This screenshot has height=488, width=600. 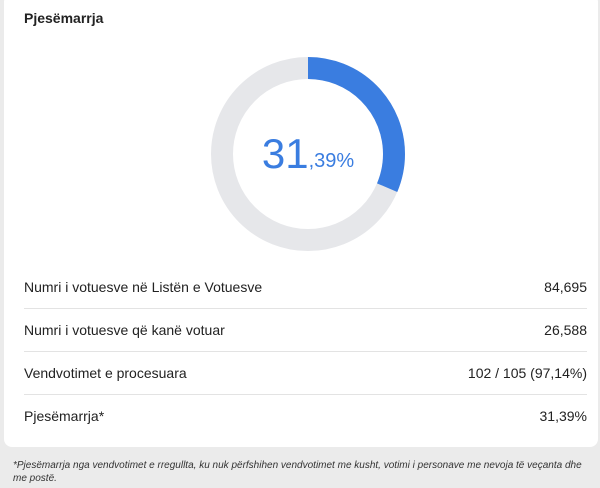 I want to click on row-value: 26,588, so click(x=565, y=330).